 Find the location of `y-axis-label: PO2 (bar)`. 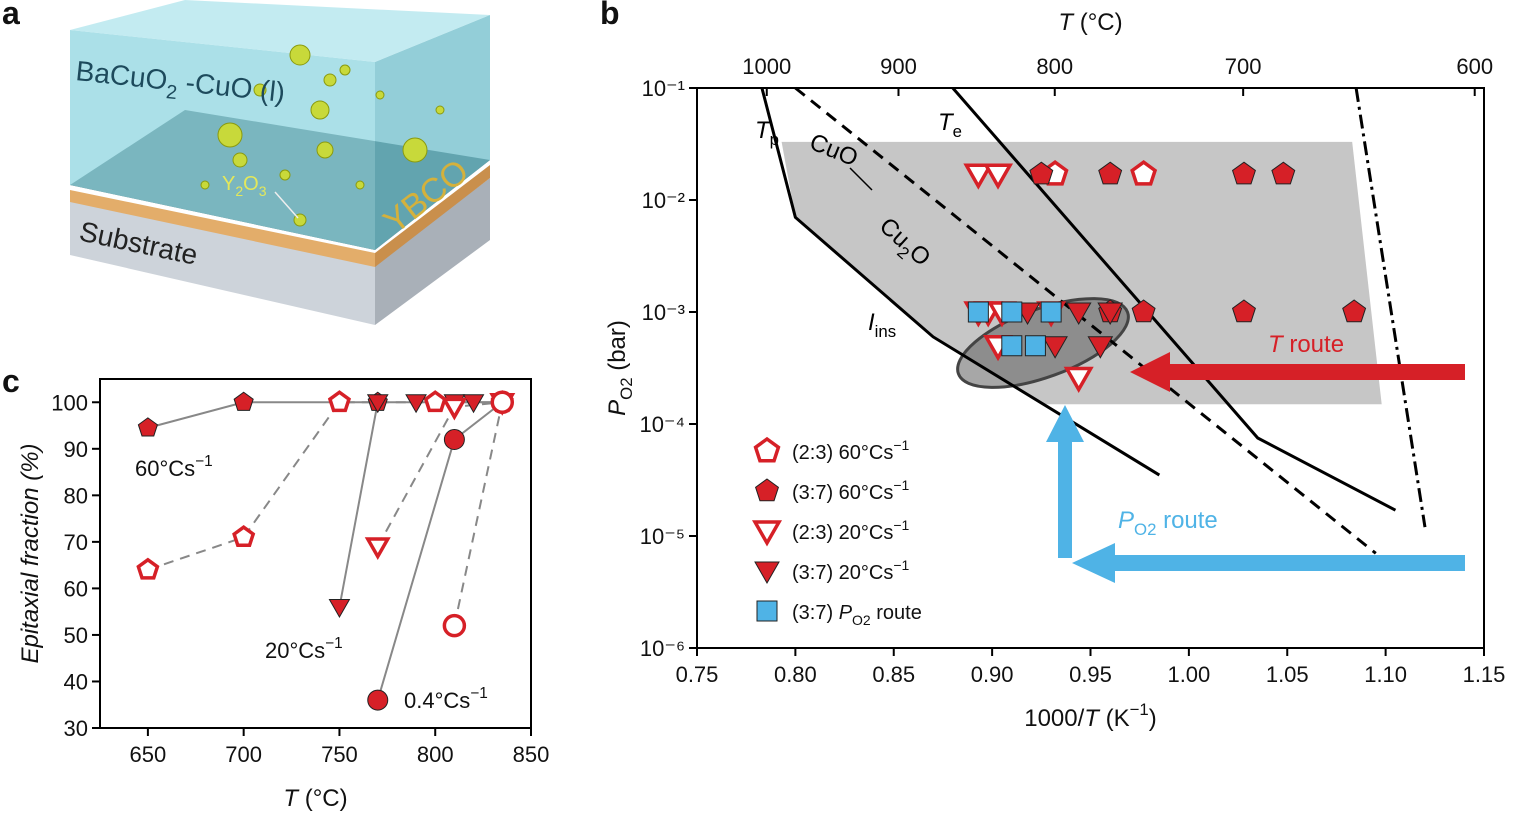

y-axis-label: PO2 (bar) is located at coordinates (620, 368).